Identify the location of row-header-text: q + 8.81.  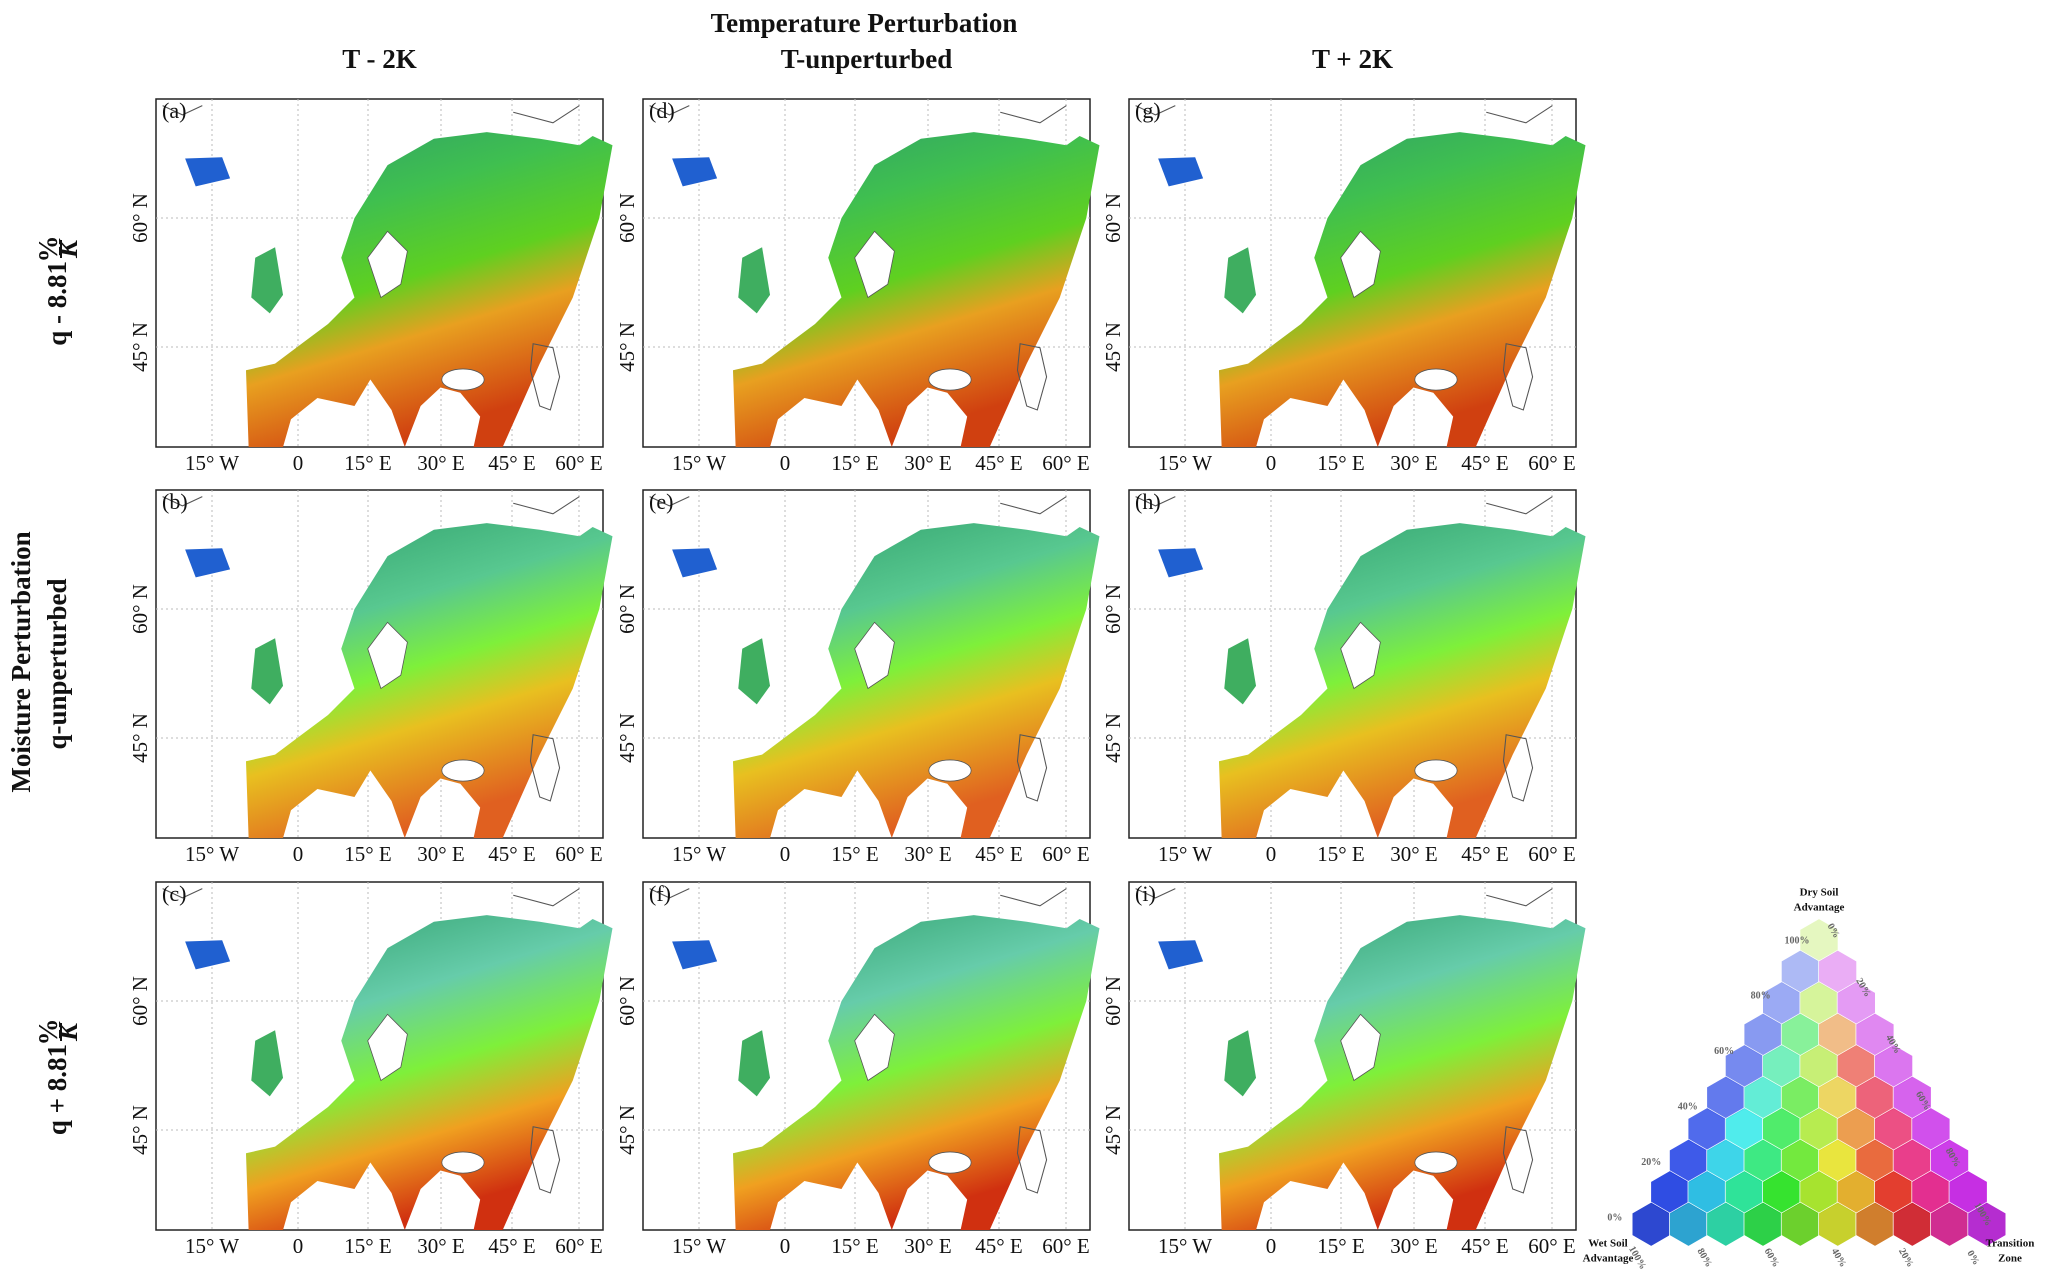
(57, 1089).